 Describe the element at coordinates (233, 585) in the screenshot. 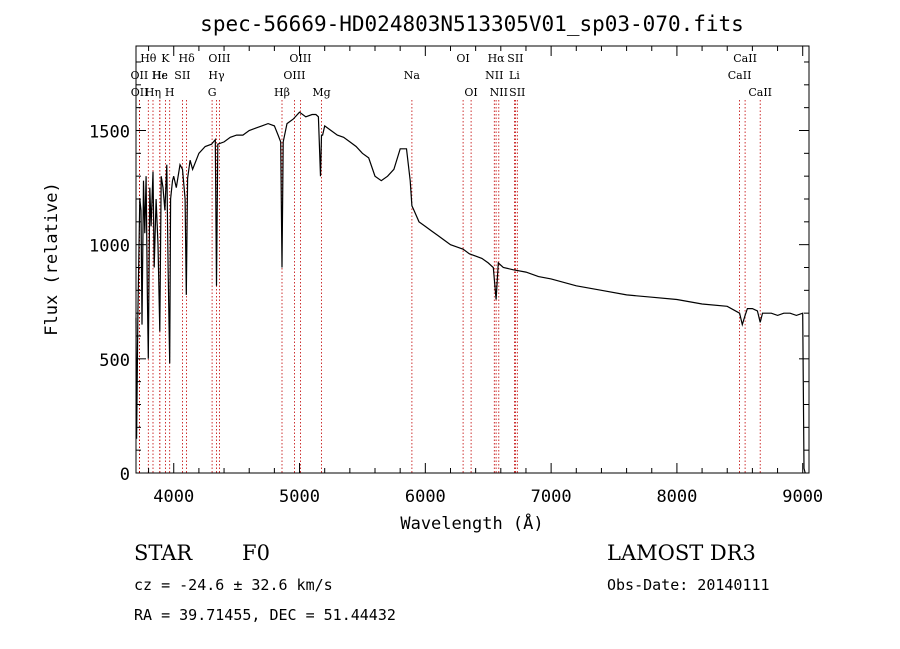

I see `redshift-text: cz = -24.6 ± 32.6 km/s` at that location.